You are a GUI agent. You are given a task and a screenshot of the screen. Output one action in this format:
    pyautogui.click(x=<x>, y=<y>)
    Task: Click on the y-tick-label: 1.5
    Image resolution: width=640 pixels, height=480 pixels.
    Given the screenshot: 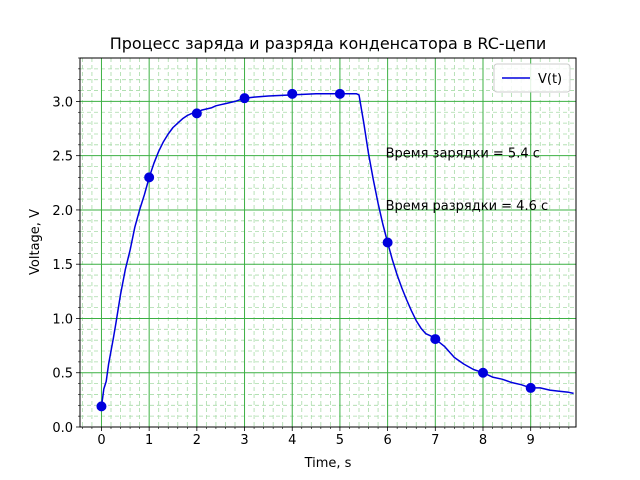 What is the action you would take?
    pyautogui.click(x=62, y=265)
    